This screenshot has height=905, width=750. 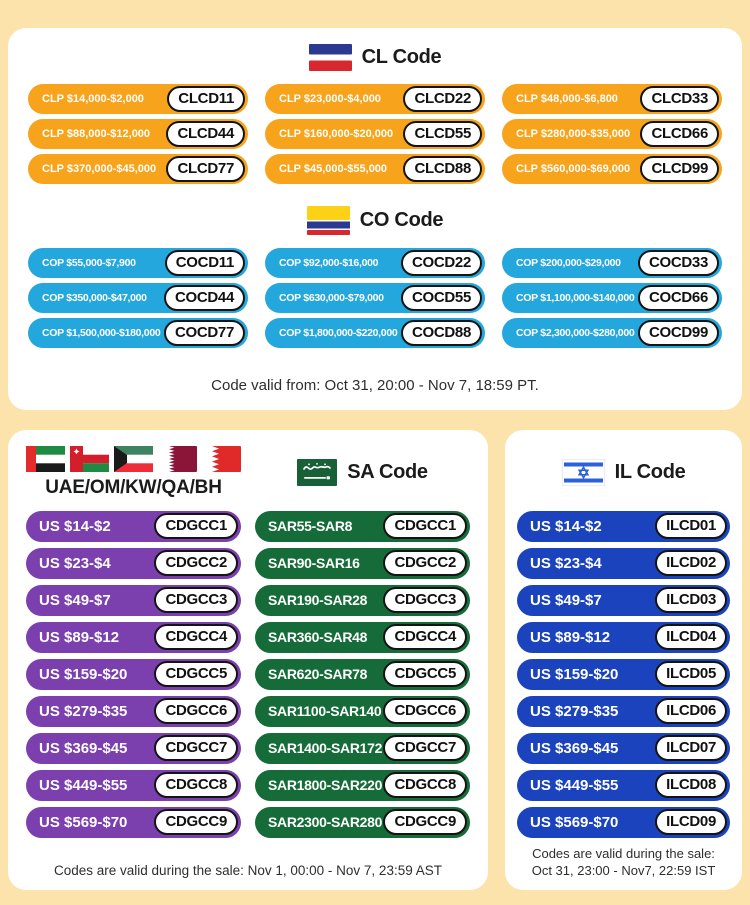 What do you see at coordinates (678, 263) in the screenshot?
I see `coupon-code: COCD33` at bounding box center [678, 263].